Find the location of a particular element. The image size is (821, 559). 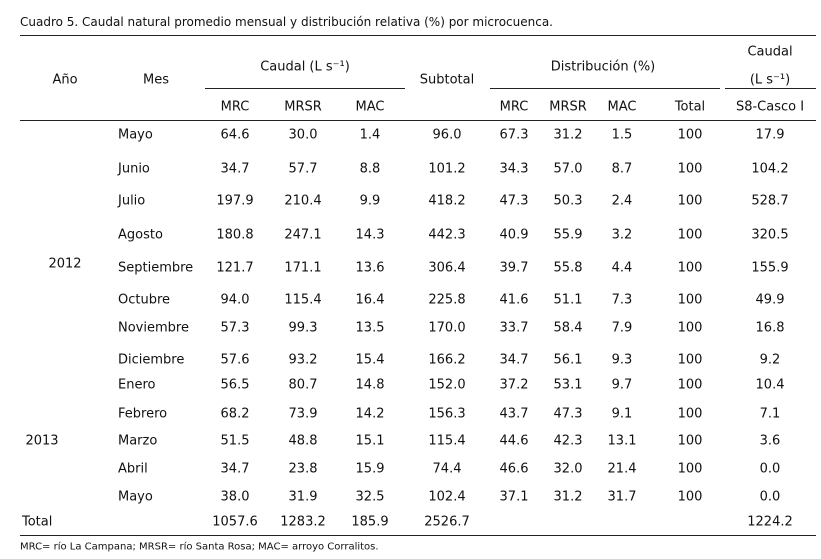

header: (L s⁻¹) is located at coordinates (770, 80).